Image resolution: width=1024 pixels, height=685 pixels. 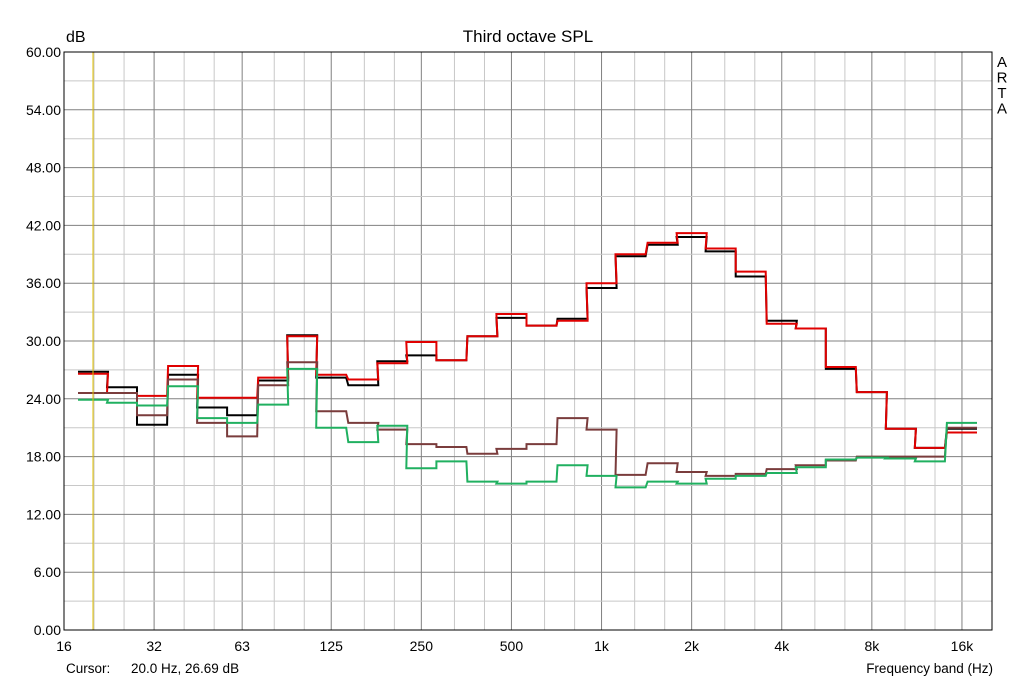 I want to click on y-tick-label: 18.00, so click(x=43, y=457).